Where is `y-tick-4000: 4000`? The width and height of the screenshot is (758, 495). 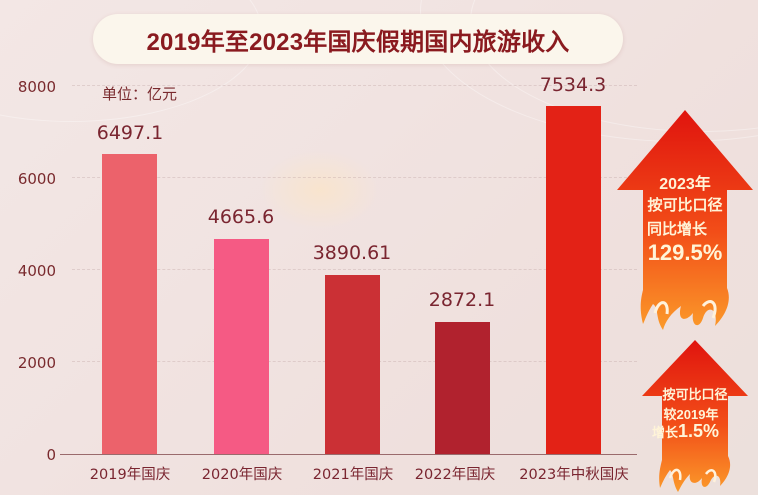 y-tick-4000: 4000 is located at coordinates (36, 271).